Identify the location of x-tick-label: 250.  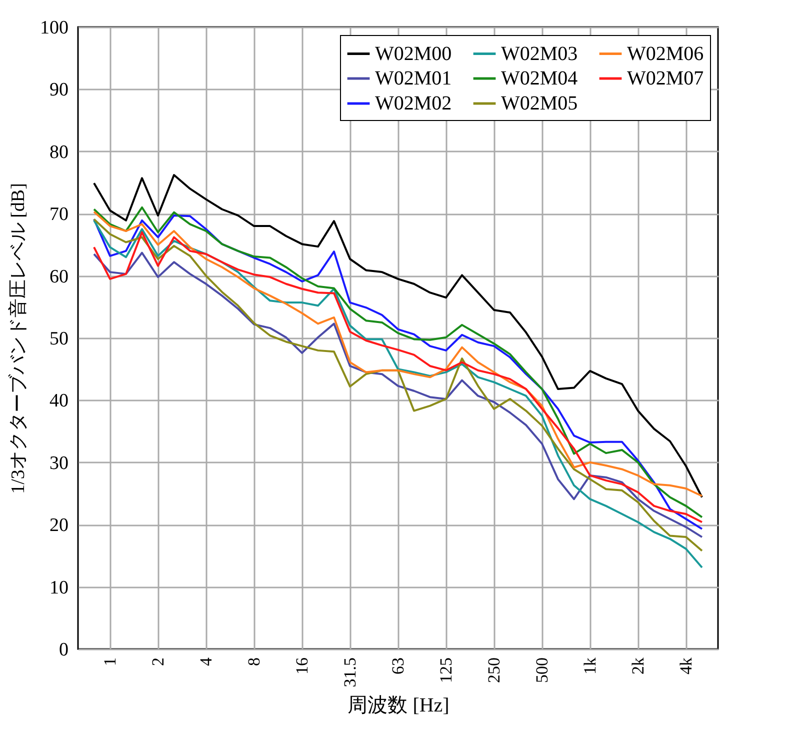
(494, 670).